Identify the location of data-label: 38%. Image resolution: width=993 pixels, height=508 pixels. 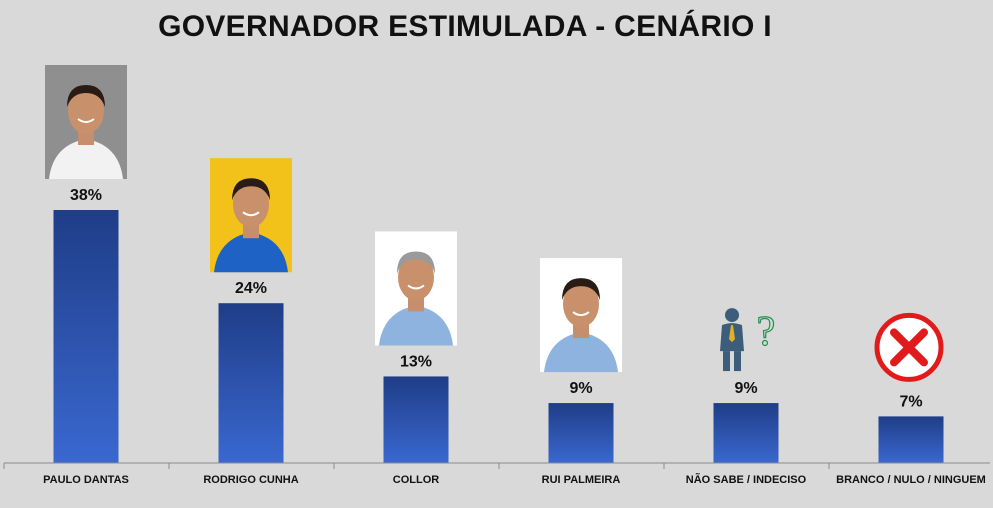
(86, 195).